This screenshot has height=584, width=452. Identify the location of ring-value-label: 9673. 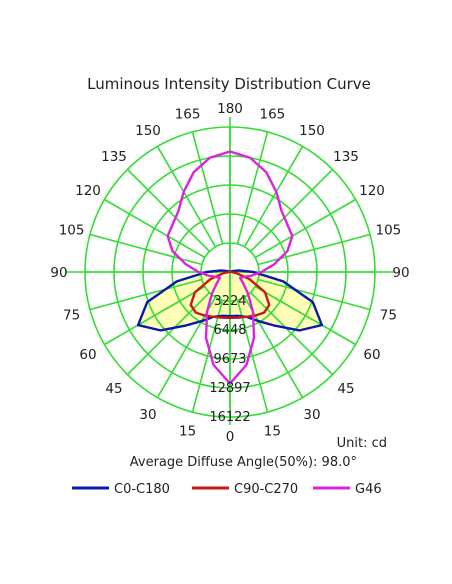
(229, 359).